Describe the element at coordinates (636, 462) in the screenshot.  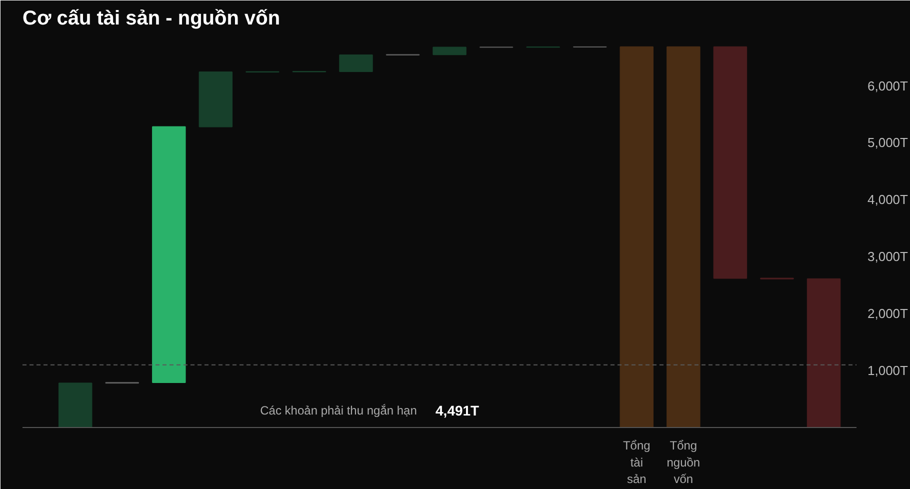
I see `x-tick-label: Tổng tài sản` at that location.